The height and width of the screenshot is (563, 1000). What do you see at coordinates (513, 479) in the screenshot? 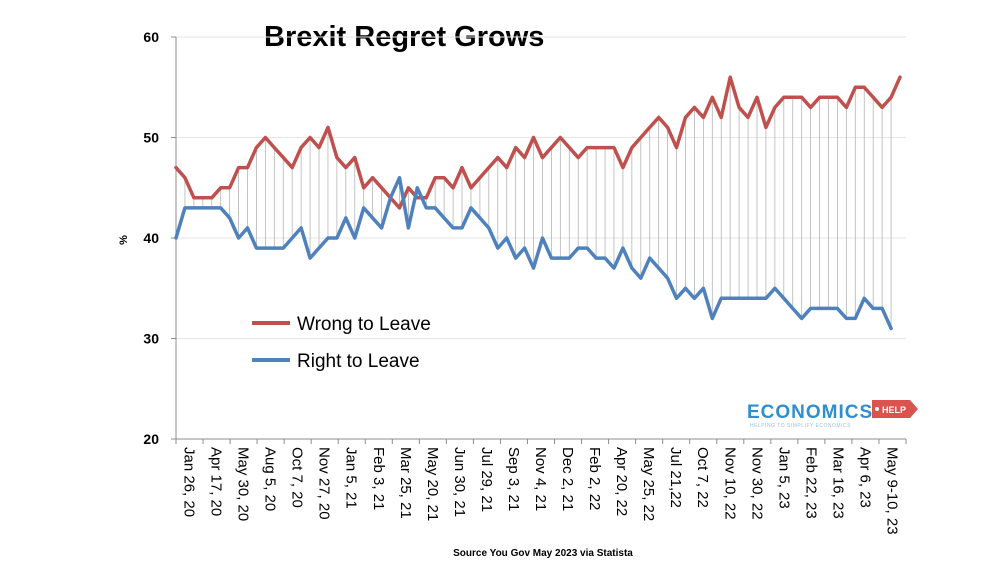
I see `x-tick-label: Sep 3, 21` at bounding box center [513, 479].